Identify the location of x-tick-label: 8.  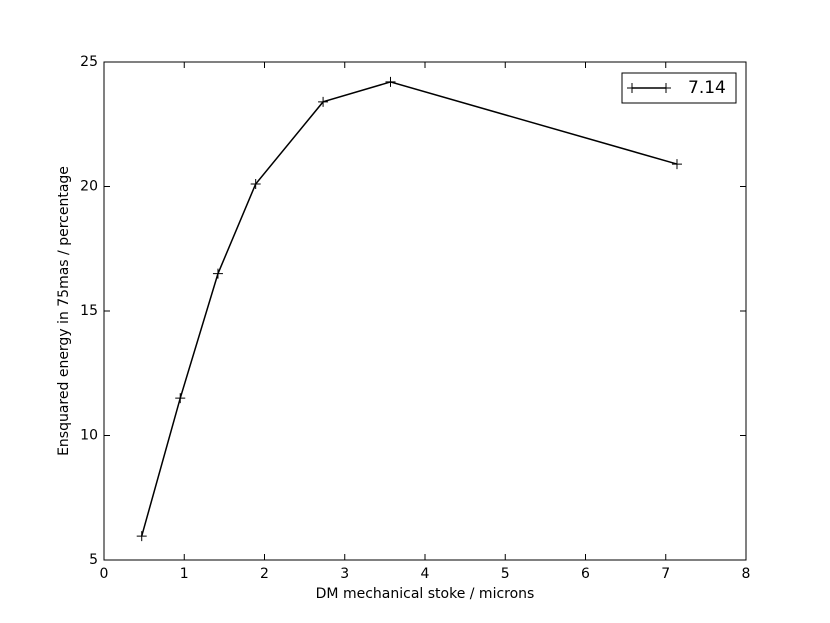
(746, 574).